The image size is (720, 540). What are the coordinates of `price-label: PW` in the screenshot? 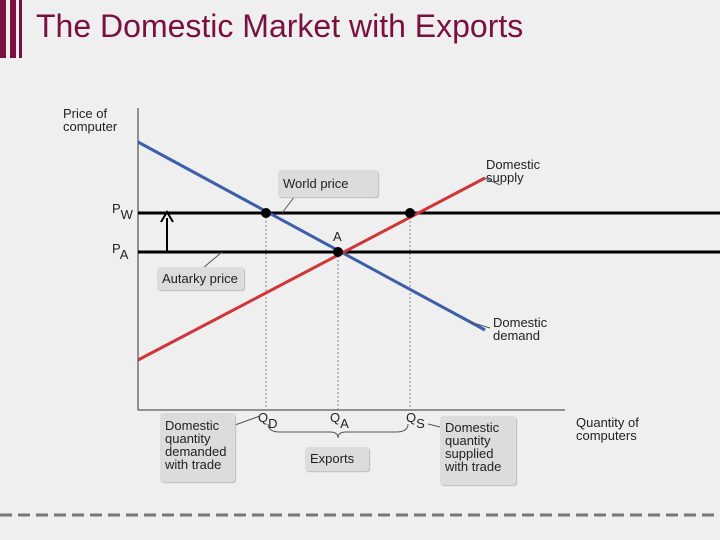 It's located at (122, 211).